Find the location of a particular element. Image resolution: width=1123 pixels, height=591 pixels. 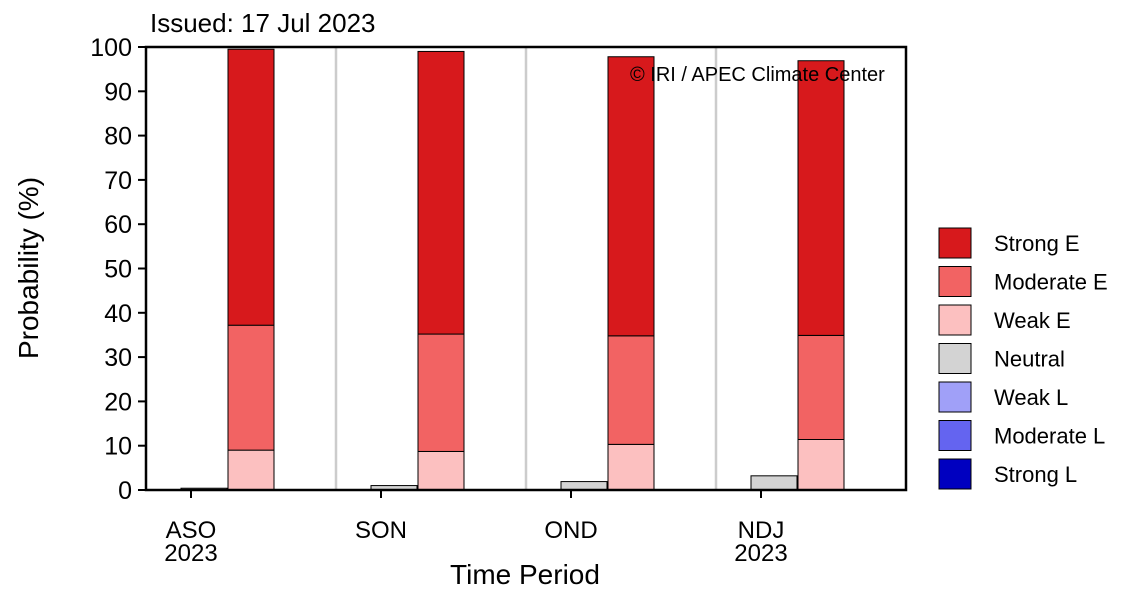

x-axis-label: Time Period is located at coordinates (525, 574).